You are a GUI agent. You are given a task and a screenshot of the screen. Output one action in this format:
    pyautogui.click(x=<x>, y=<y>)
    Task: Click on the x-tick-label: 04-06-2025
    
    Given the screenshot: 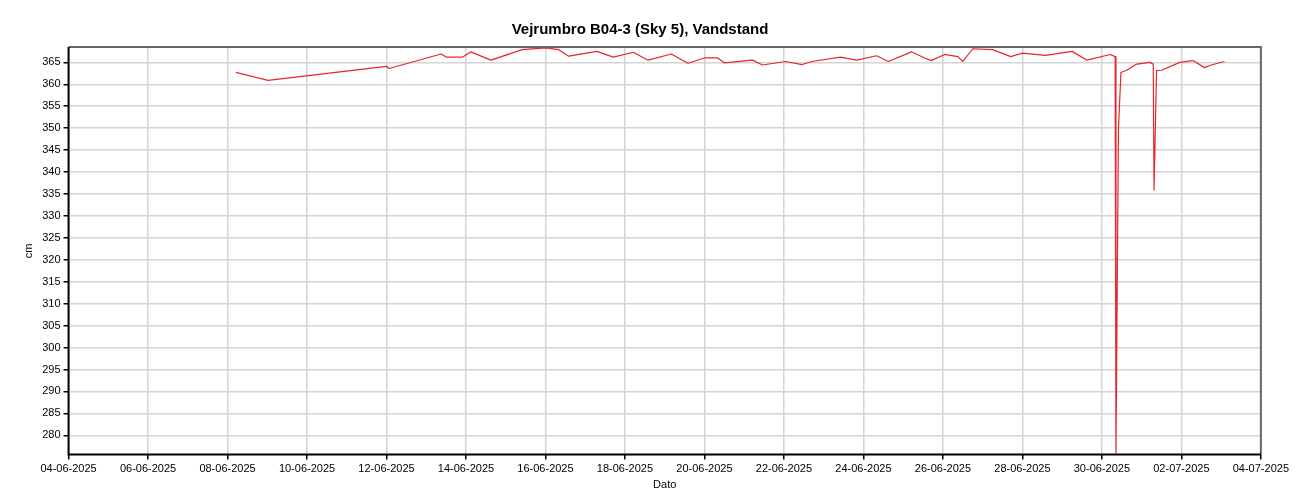 What is the action you would take?
    pyautogui.click(x=68, y=468)
    